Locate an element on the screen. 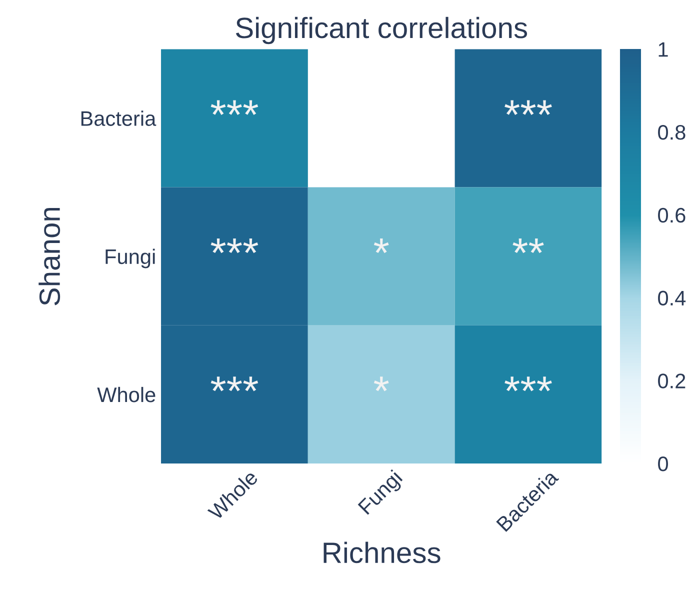  color-bar-label: 0.6 is located at coordinates (672, 215).